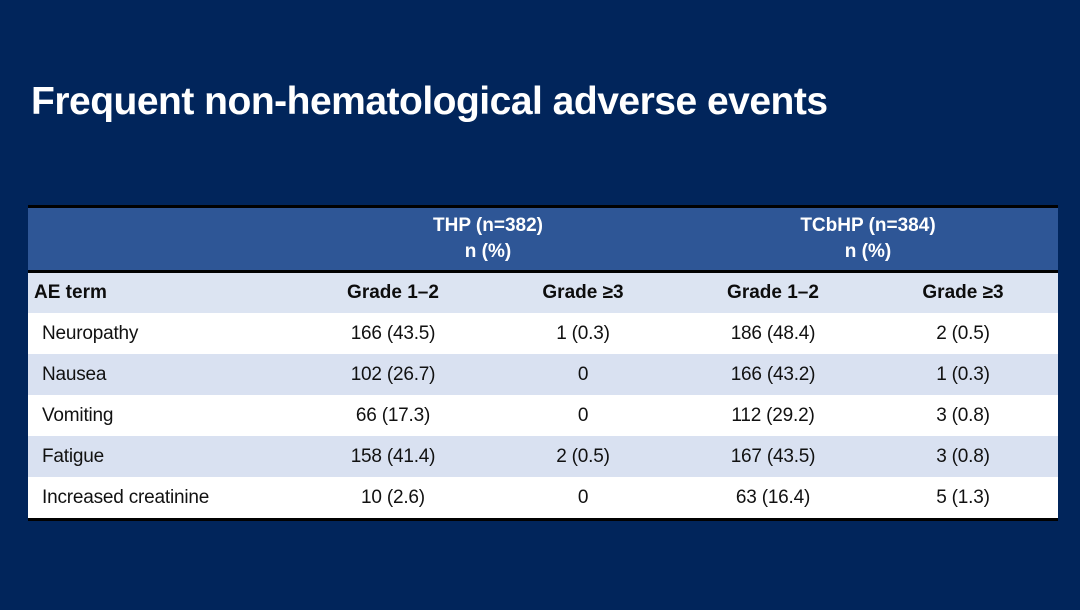  Describe the element at coordinates (393, 456) in the screenshot. I see `value-cell: 158 (41.4)` at that location.